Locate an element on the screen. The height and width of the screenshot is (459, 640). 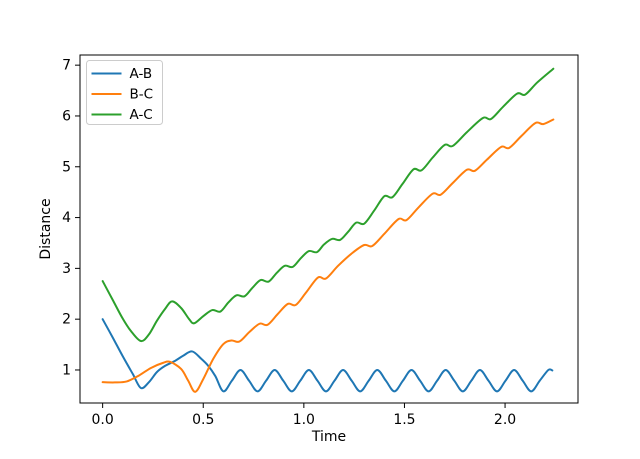
y-tick-label: 7 is located at coordinates (66, 66).